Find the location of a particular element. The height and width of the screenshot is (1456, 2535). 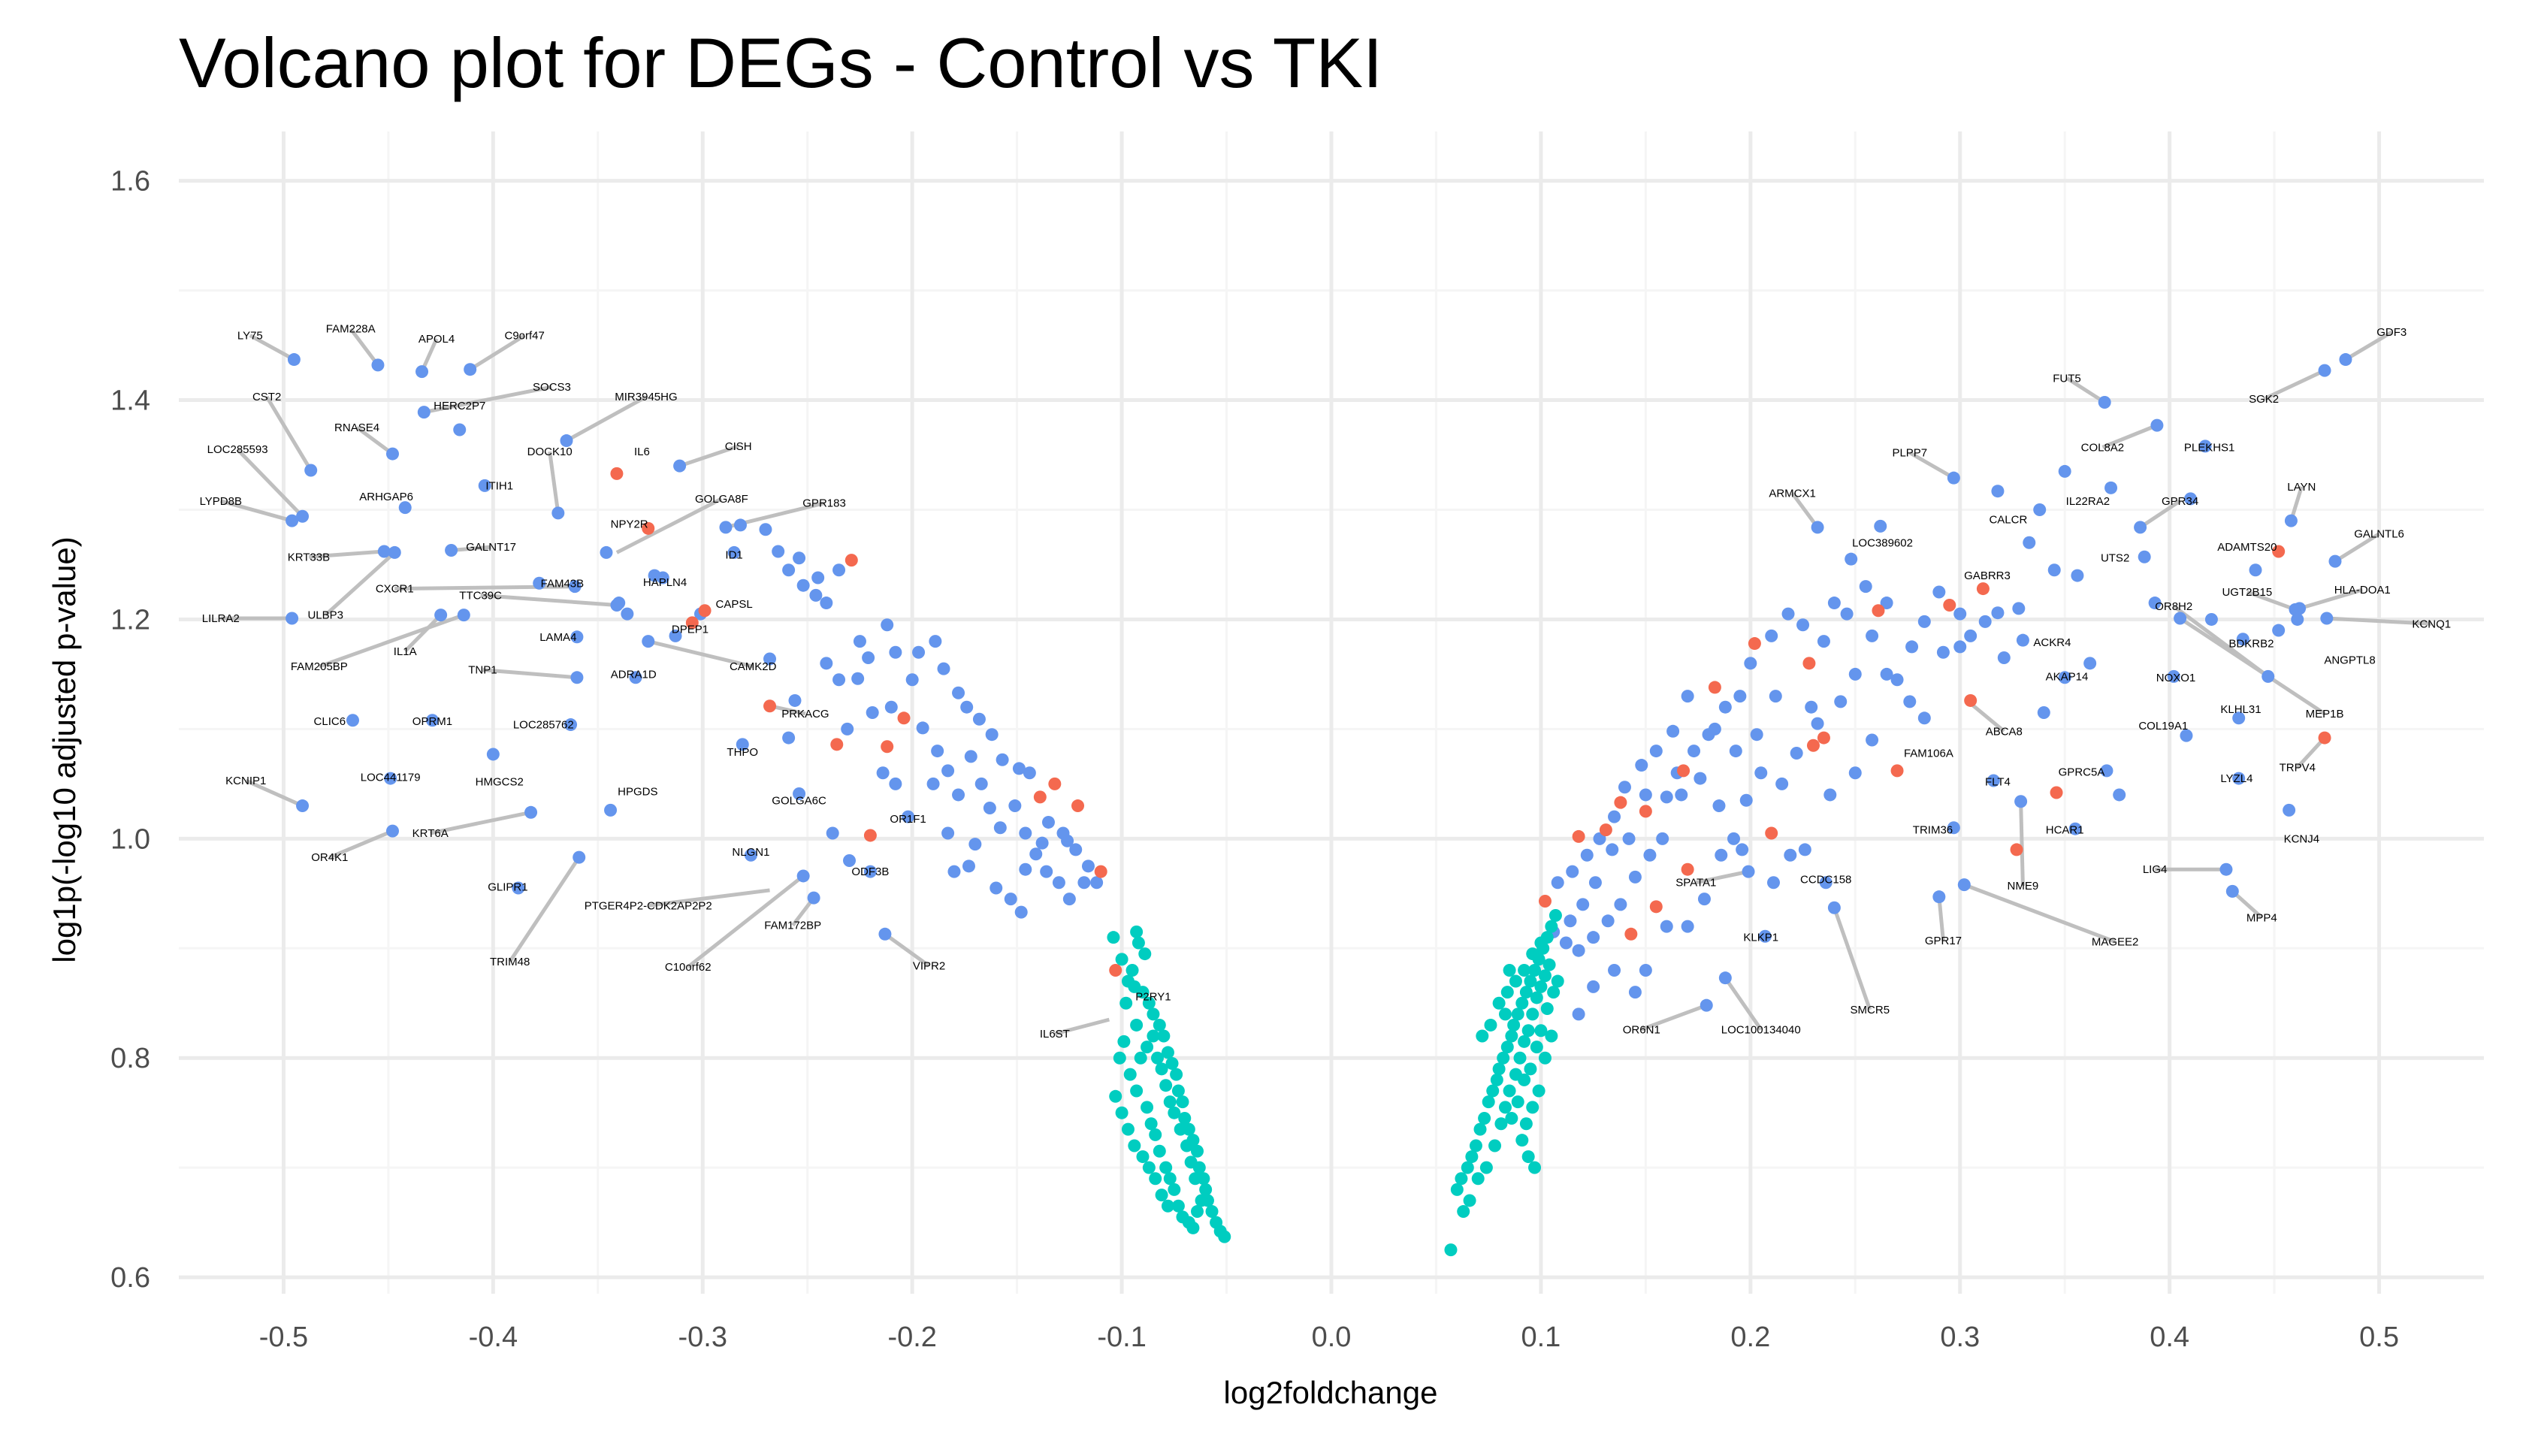

gene-label: NOXO1 is located at coordinates (2176, 678).